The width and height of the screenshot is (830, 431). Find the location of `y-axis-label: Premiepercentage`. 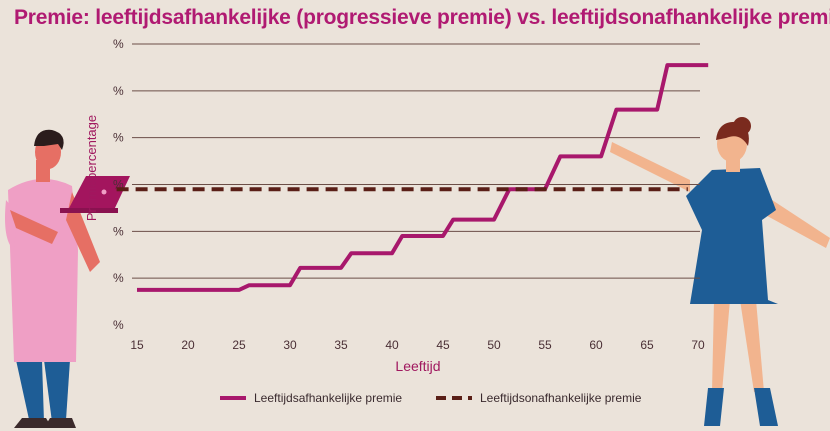

y-axis-label: Premiepercentage is located at coordinates (91, 168).